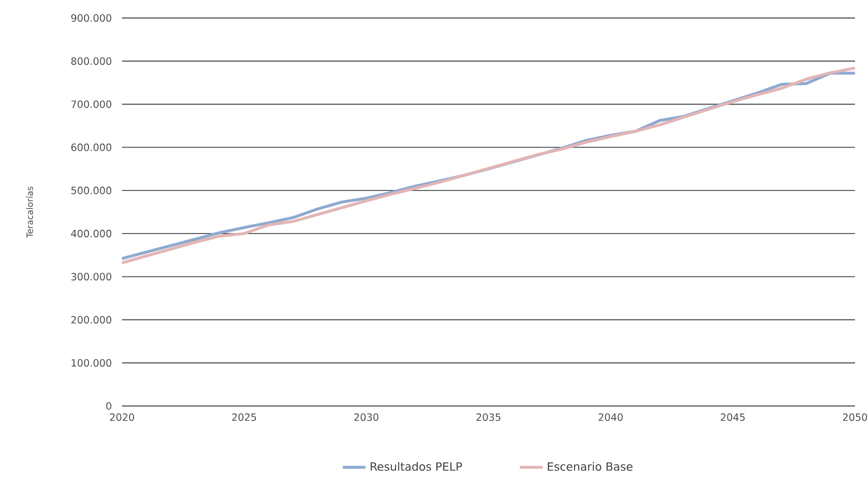  Describe the element at coordinates (244, 417) in the screenshot. I see `x-tick-label: 2025` at that location.